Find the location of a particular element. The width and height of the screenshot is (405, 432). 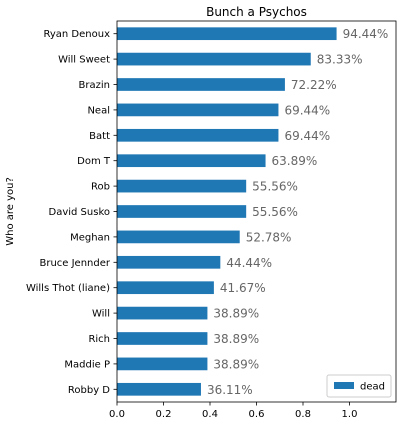

legend-label: dead is located at coordinates (372, 387).